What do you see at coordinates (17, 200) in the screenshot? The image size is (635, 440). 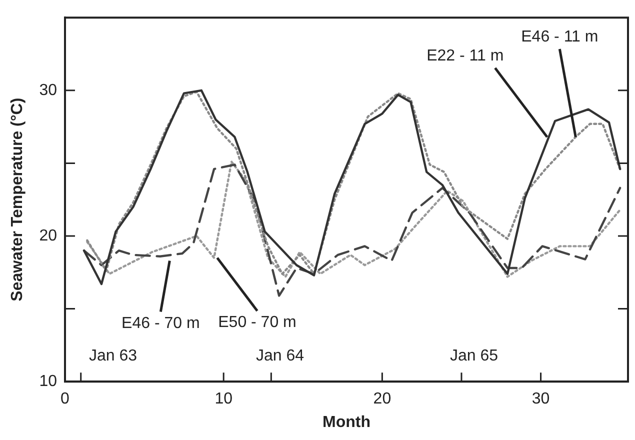 I see `y-axis-title: Seawater Temperature (°C)` at bounding box center [17, 200].